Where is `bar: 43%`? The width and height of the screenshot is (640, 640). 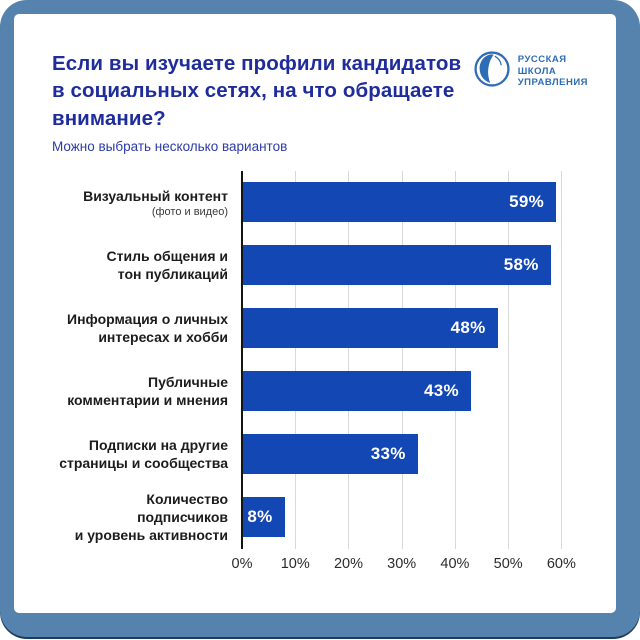
bar: 43% is located at coordinates (356, 391).